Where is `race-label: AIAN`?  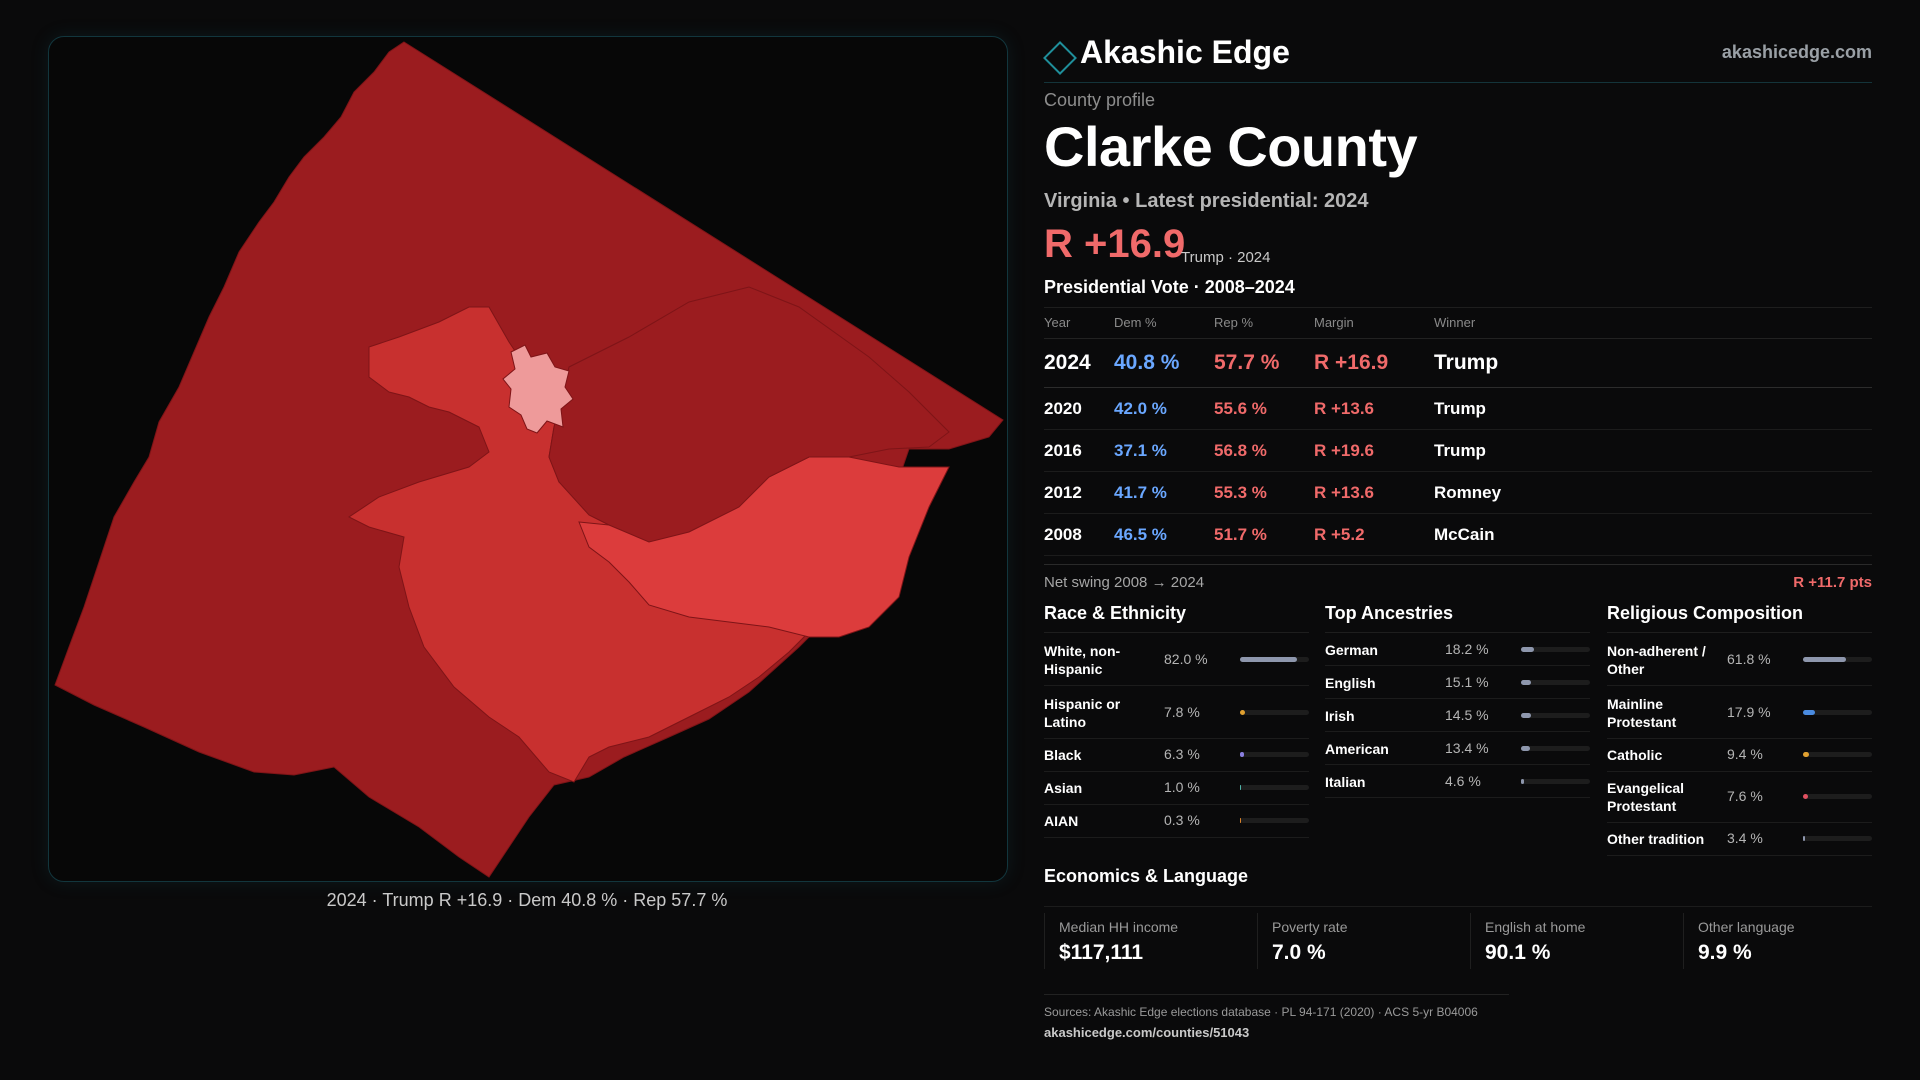
race-label: AIAN is located at coordinates (1061, 821).